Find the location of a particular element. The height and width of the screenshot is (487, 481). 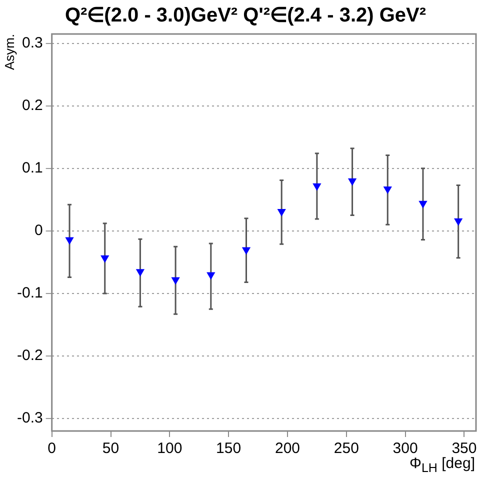

x-tick-label: 350 is located at coordinates (464, 449).